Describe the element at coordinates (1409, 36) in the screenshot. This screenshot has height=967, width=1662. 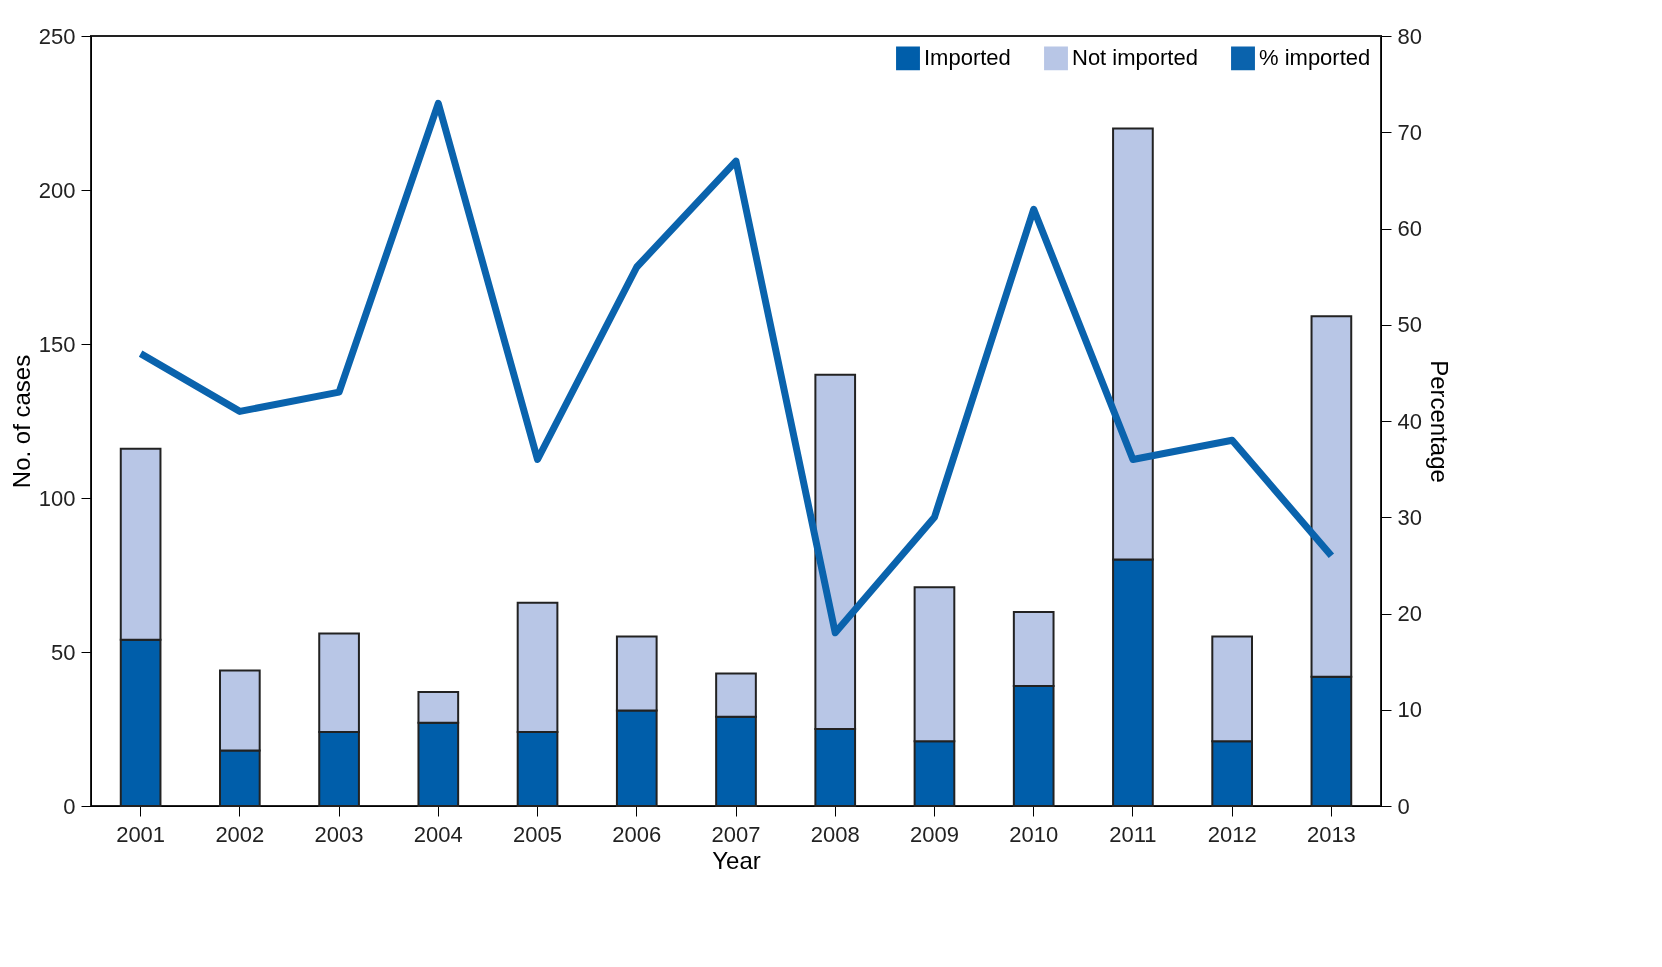
I see `y2-tick-label: 80` at that location.